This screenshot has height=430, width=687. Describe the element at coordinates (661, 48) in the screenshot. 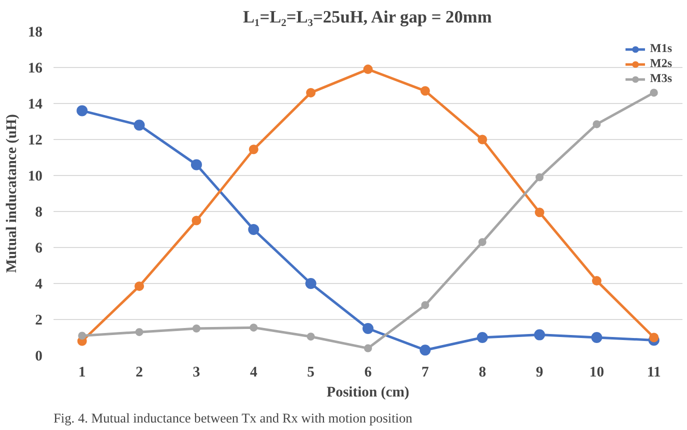

I see `legend-label: M1s` at that location.